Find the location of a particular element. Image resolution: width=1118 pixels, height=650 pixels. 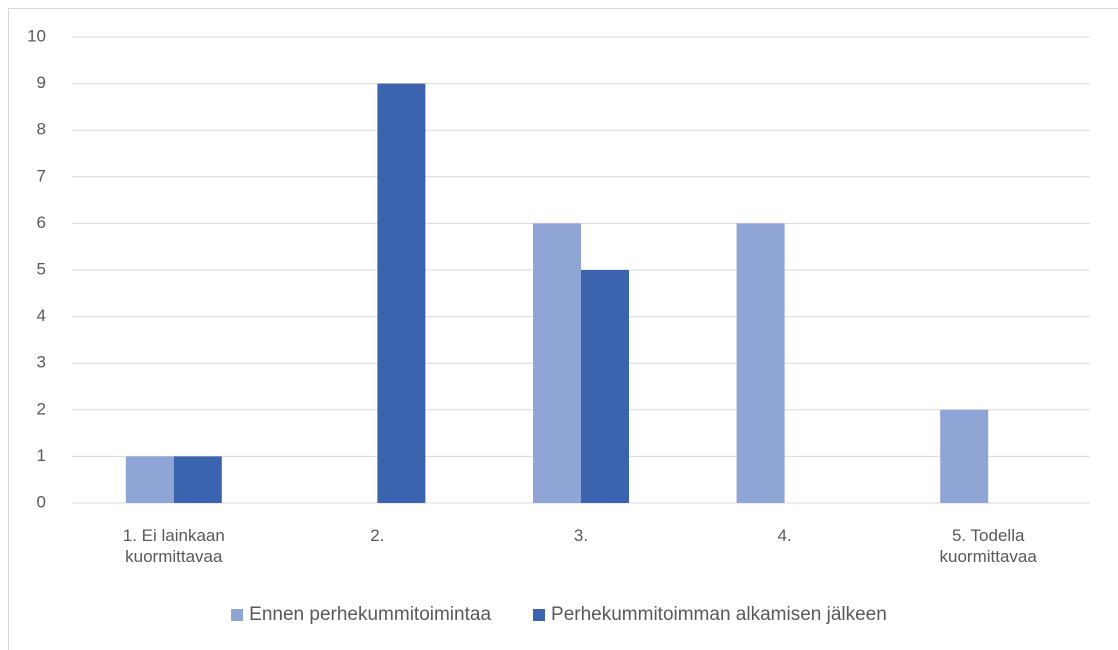

y-tick-label: 10 is located at coordinates (36, 35).